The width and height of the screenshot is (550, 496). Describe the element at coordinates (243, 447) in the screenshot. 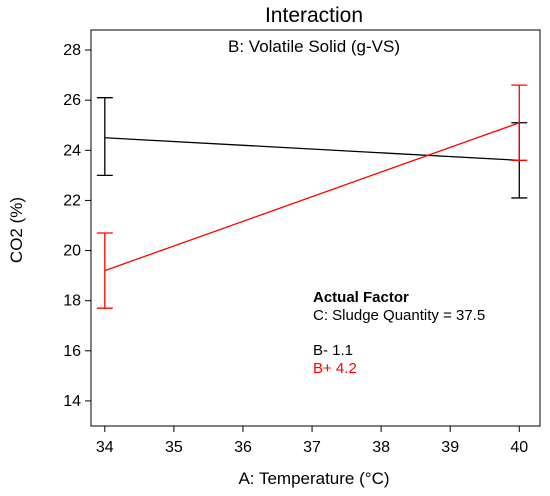

I see `x-tick-label: 36` at that location.